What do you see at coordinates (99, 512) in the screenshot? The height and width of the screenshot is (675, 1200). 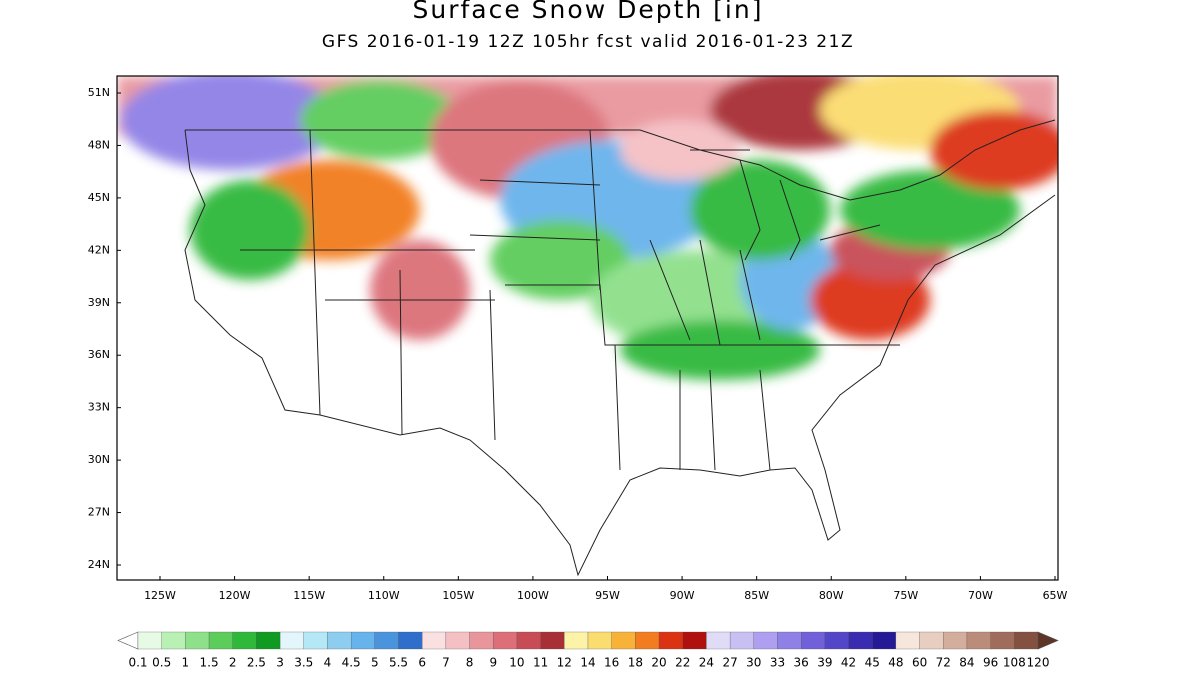 I see `lat-label: 27N` at bounding box center [99, 512].